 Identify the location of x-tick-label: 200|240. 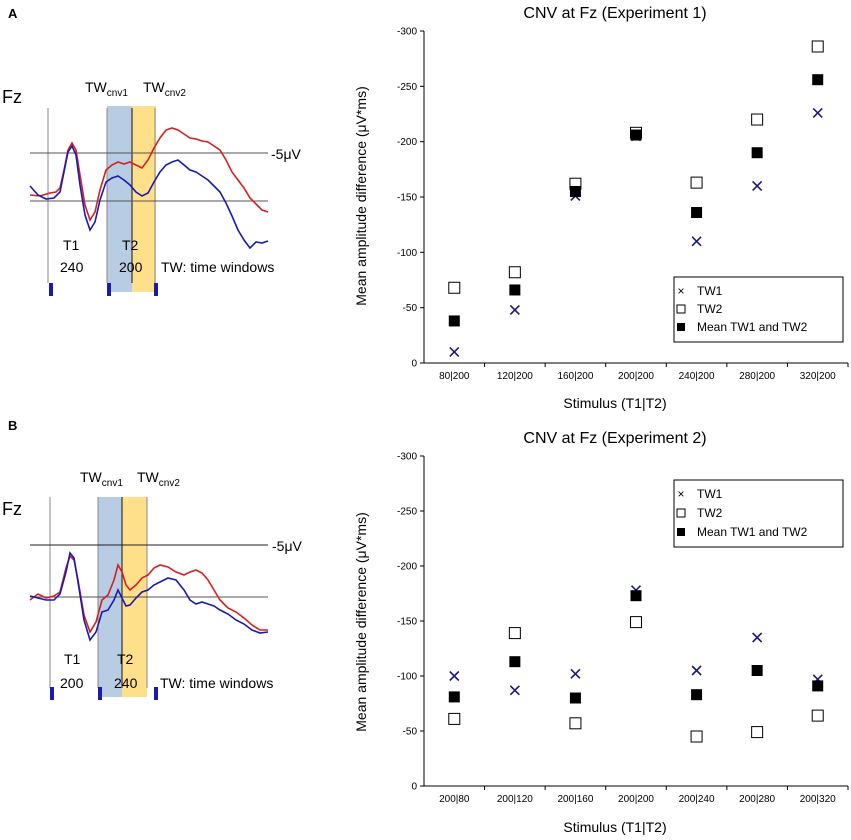
(697, 799).